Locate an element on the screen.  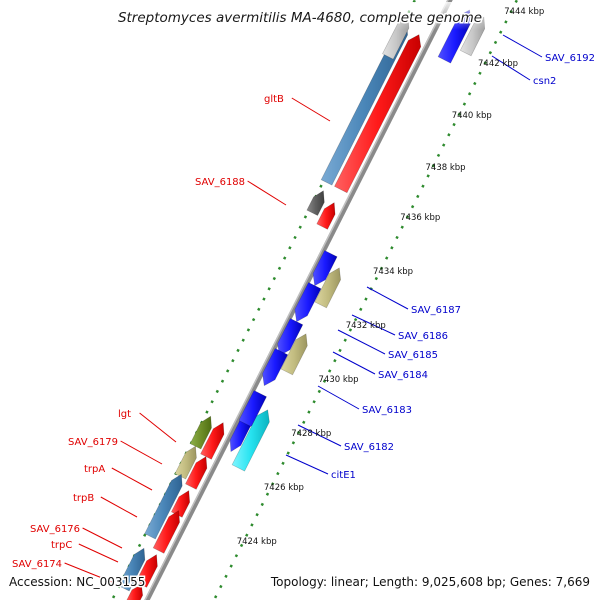
gene-label-right: SAV_6184 is located at coordinates (403, 375).